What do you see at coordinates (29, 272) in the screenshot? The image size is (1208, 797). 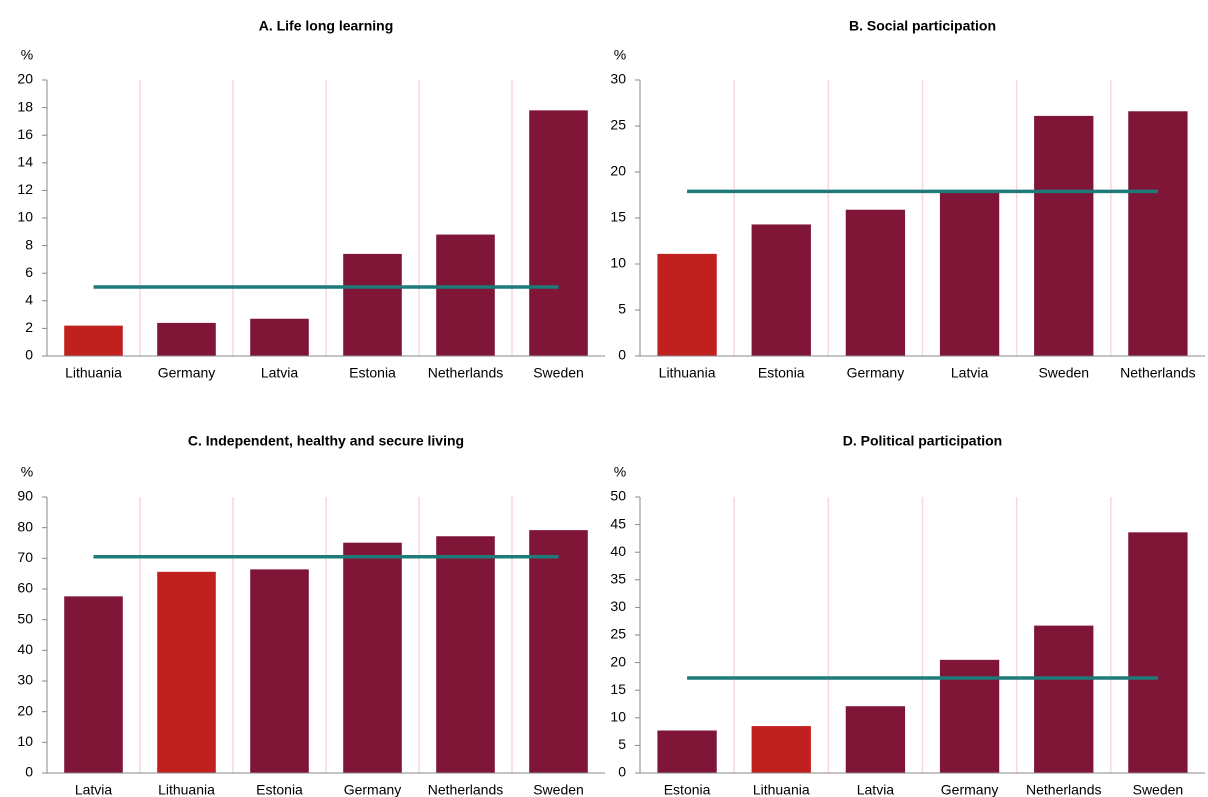 I see `y-tick-label: 6` at bounding box center [29, 272].